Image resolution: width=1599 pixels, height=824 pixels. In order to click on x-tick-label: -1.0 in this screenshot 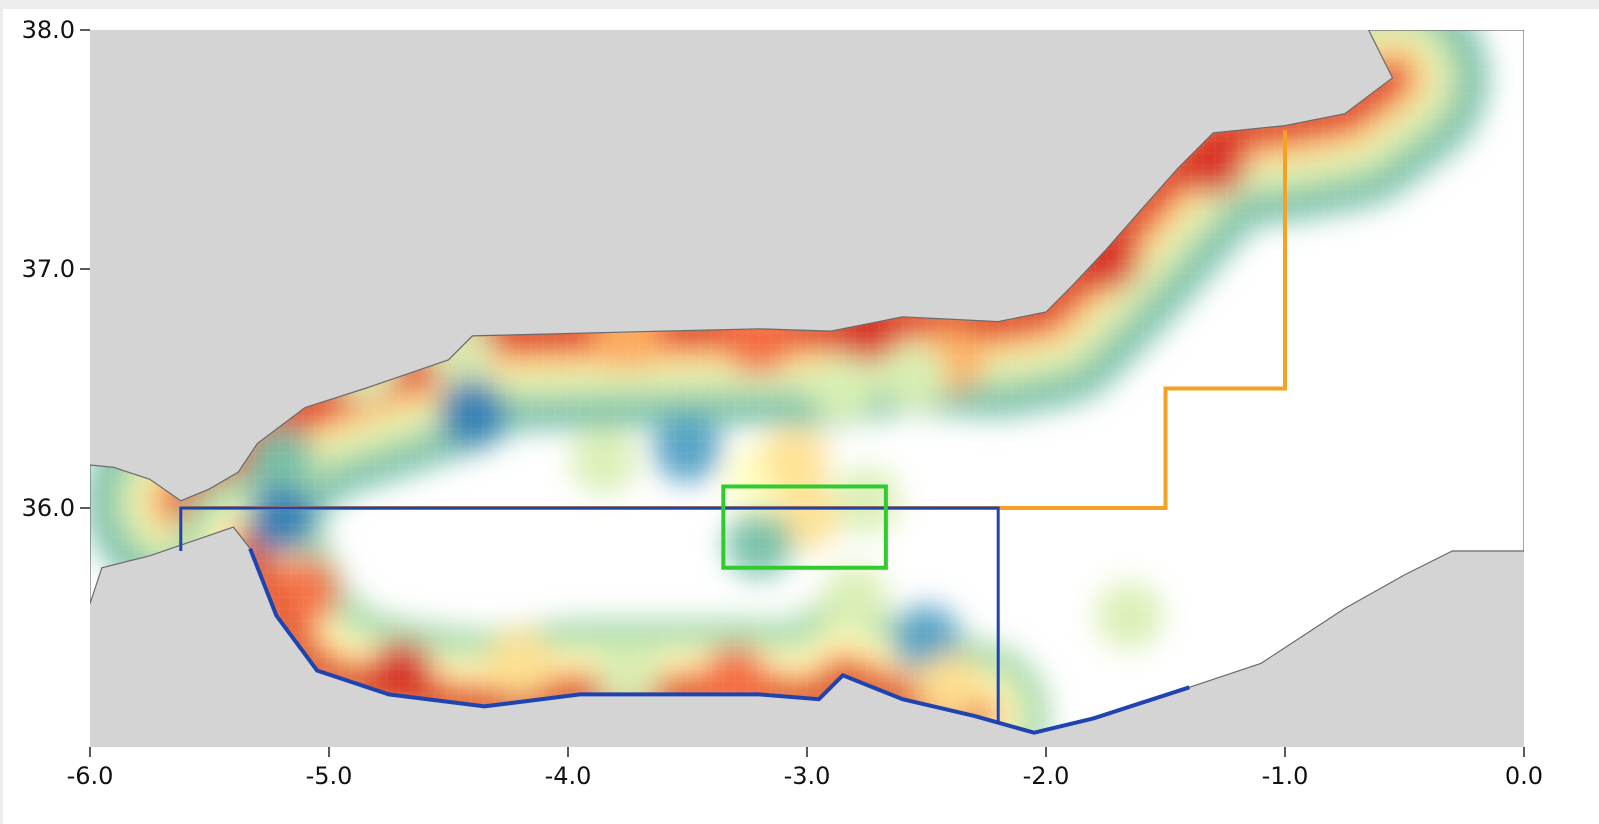, I will do `click(1285, 776)`.